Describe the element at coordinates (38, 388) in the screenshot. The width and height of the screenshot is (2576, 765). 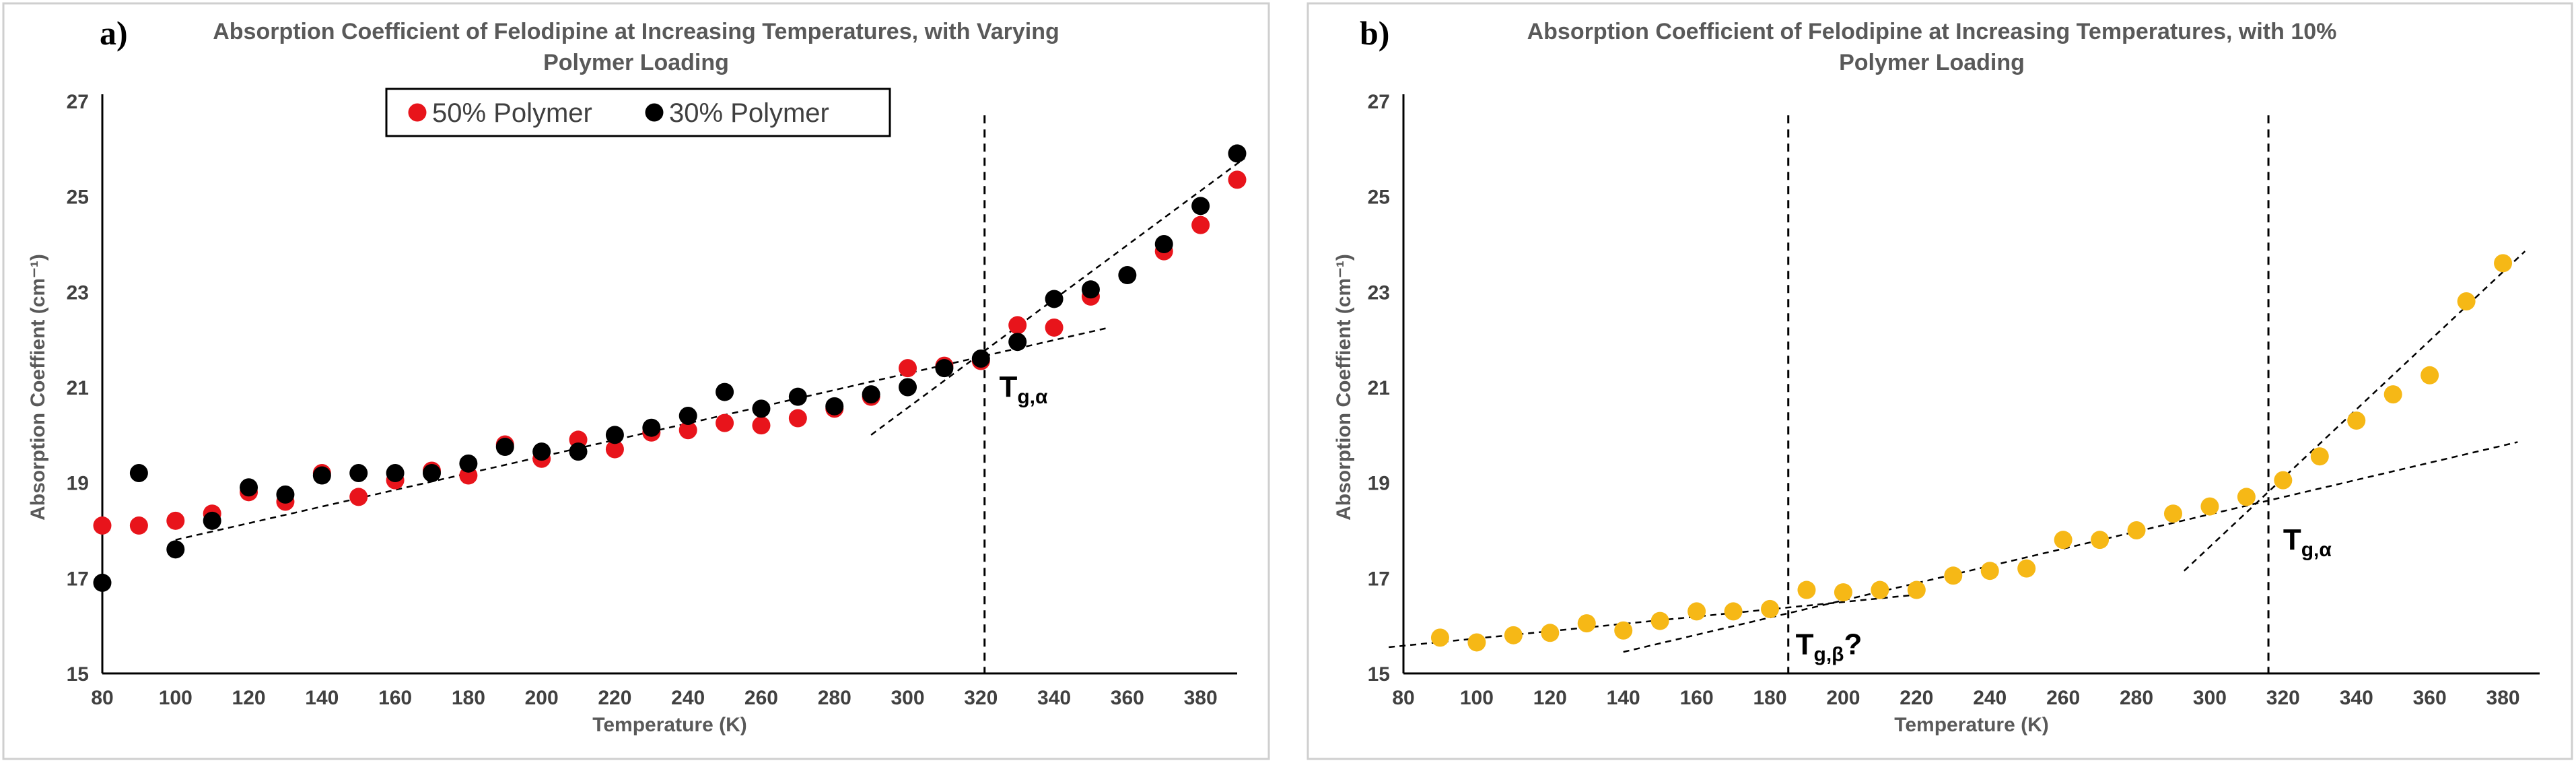
I see `y-axis-title: Absorption Coeffient (cm⁻¹)` at that location.